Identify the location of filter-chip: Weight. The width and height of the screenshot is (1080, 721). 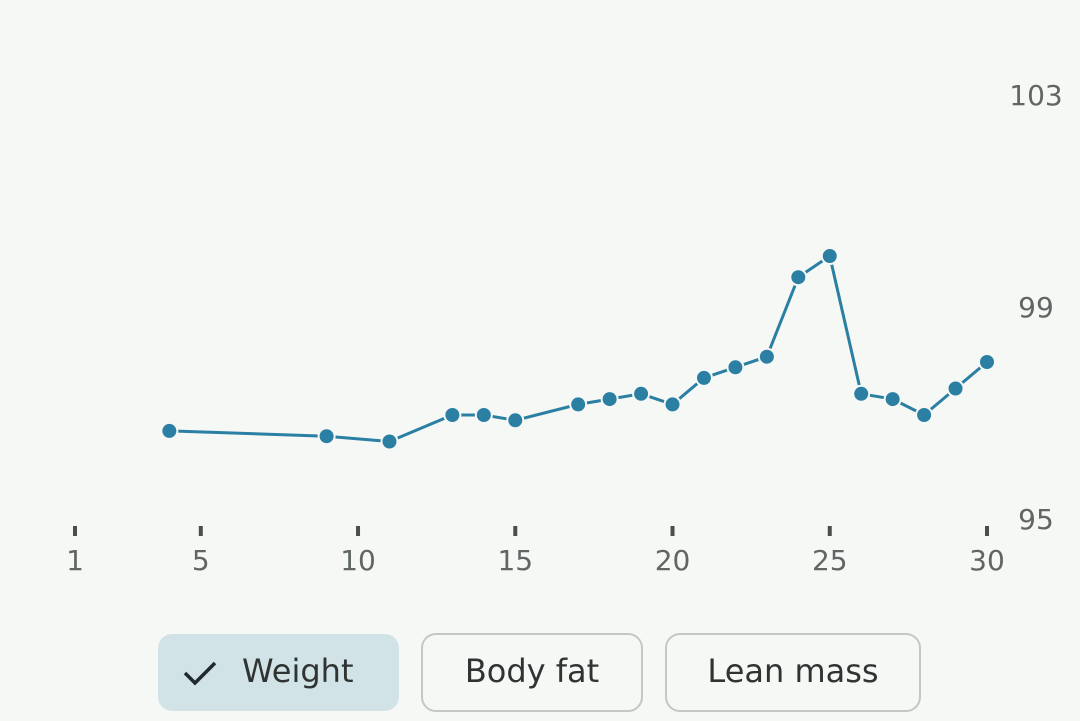
(278, 672).